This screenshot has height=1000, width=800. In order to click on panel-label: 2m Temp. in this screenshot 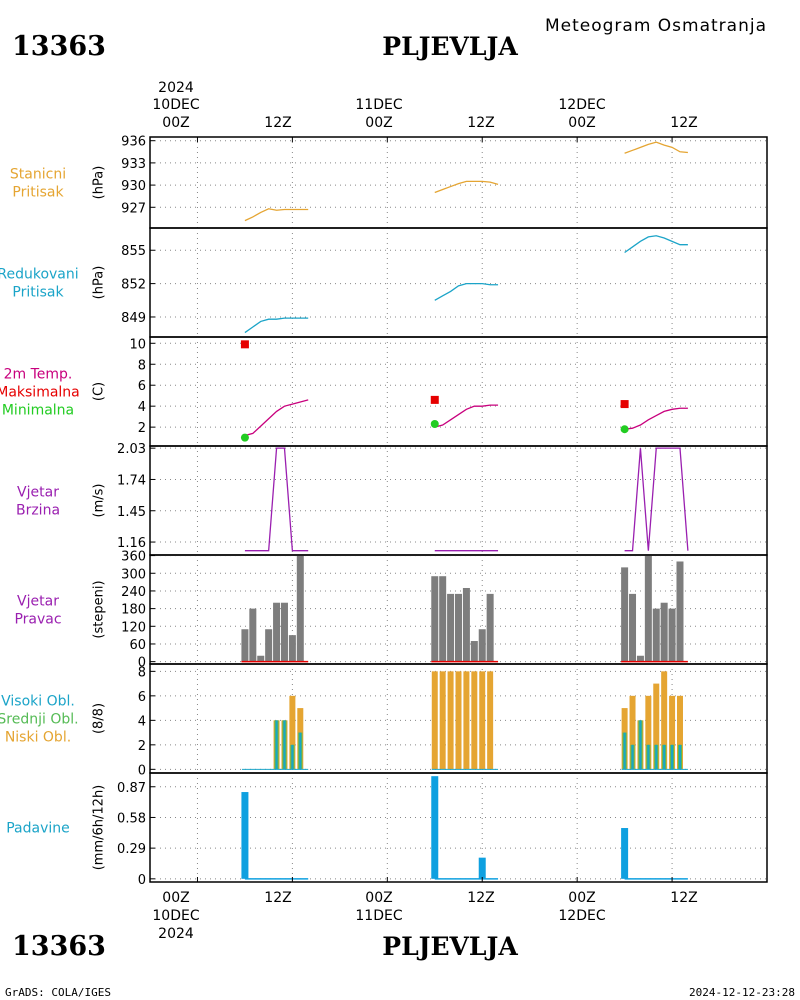, I will do `click(38, 375)`.